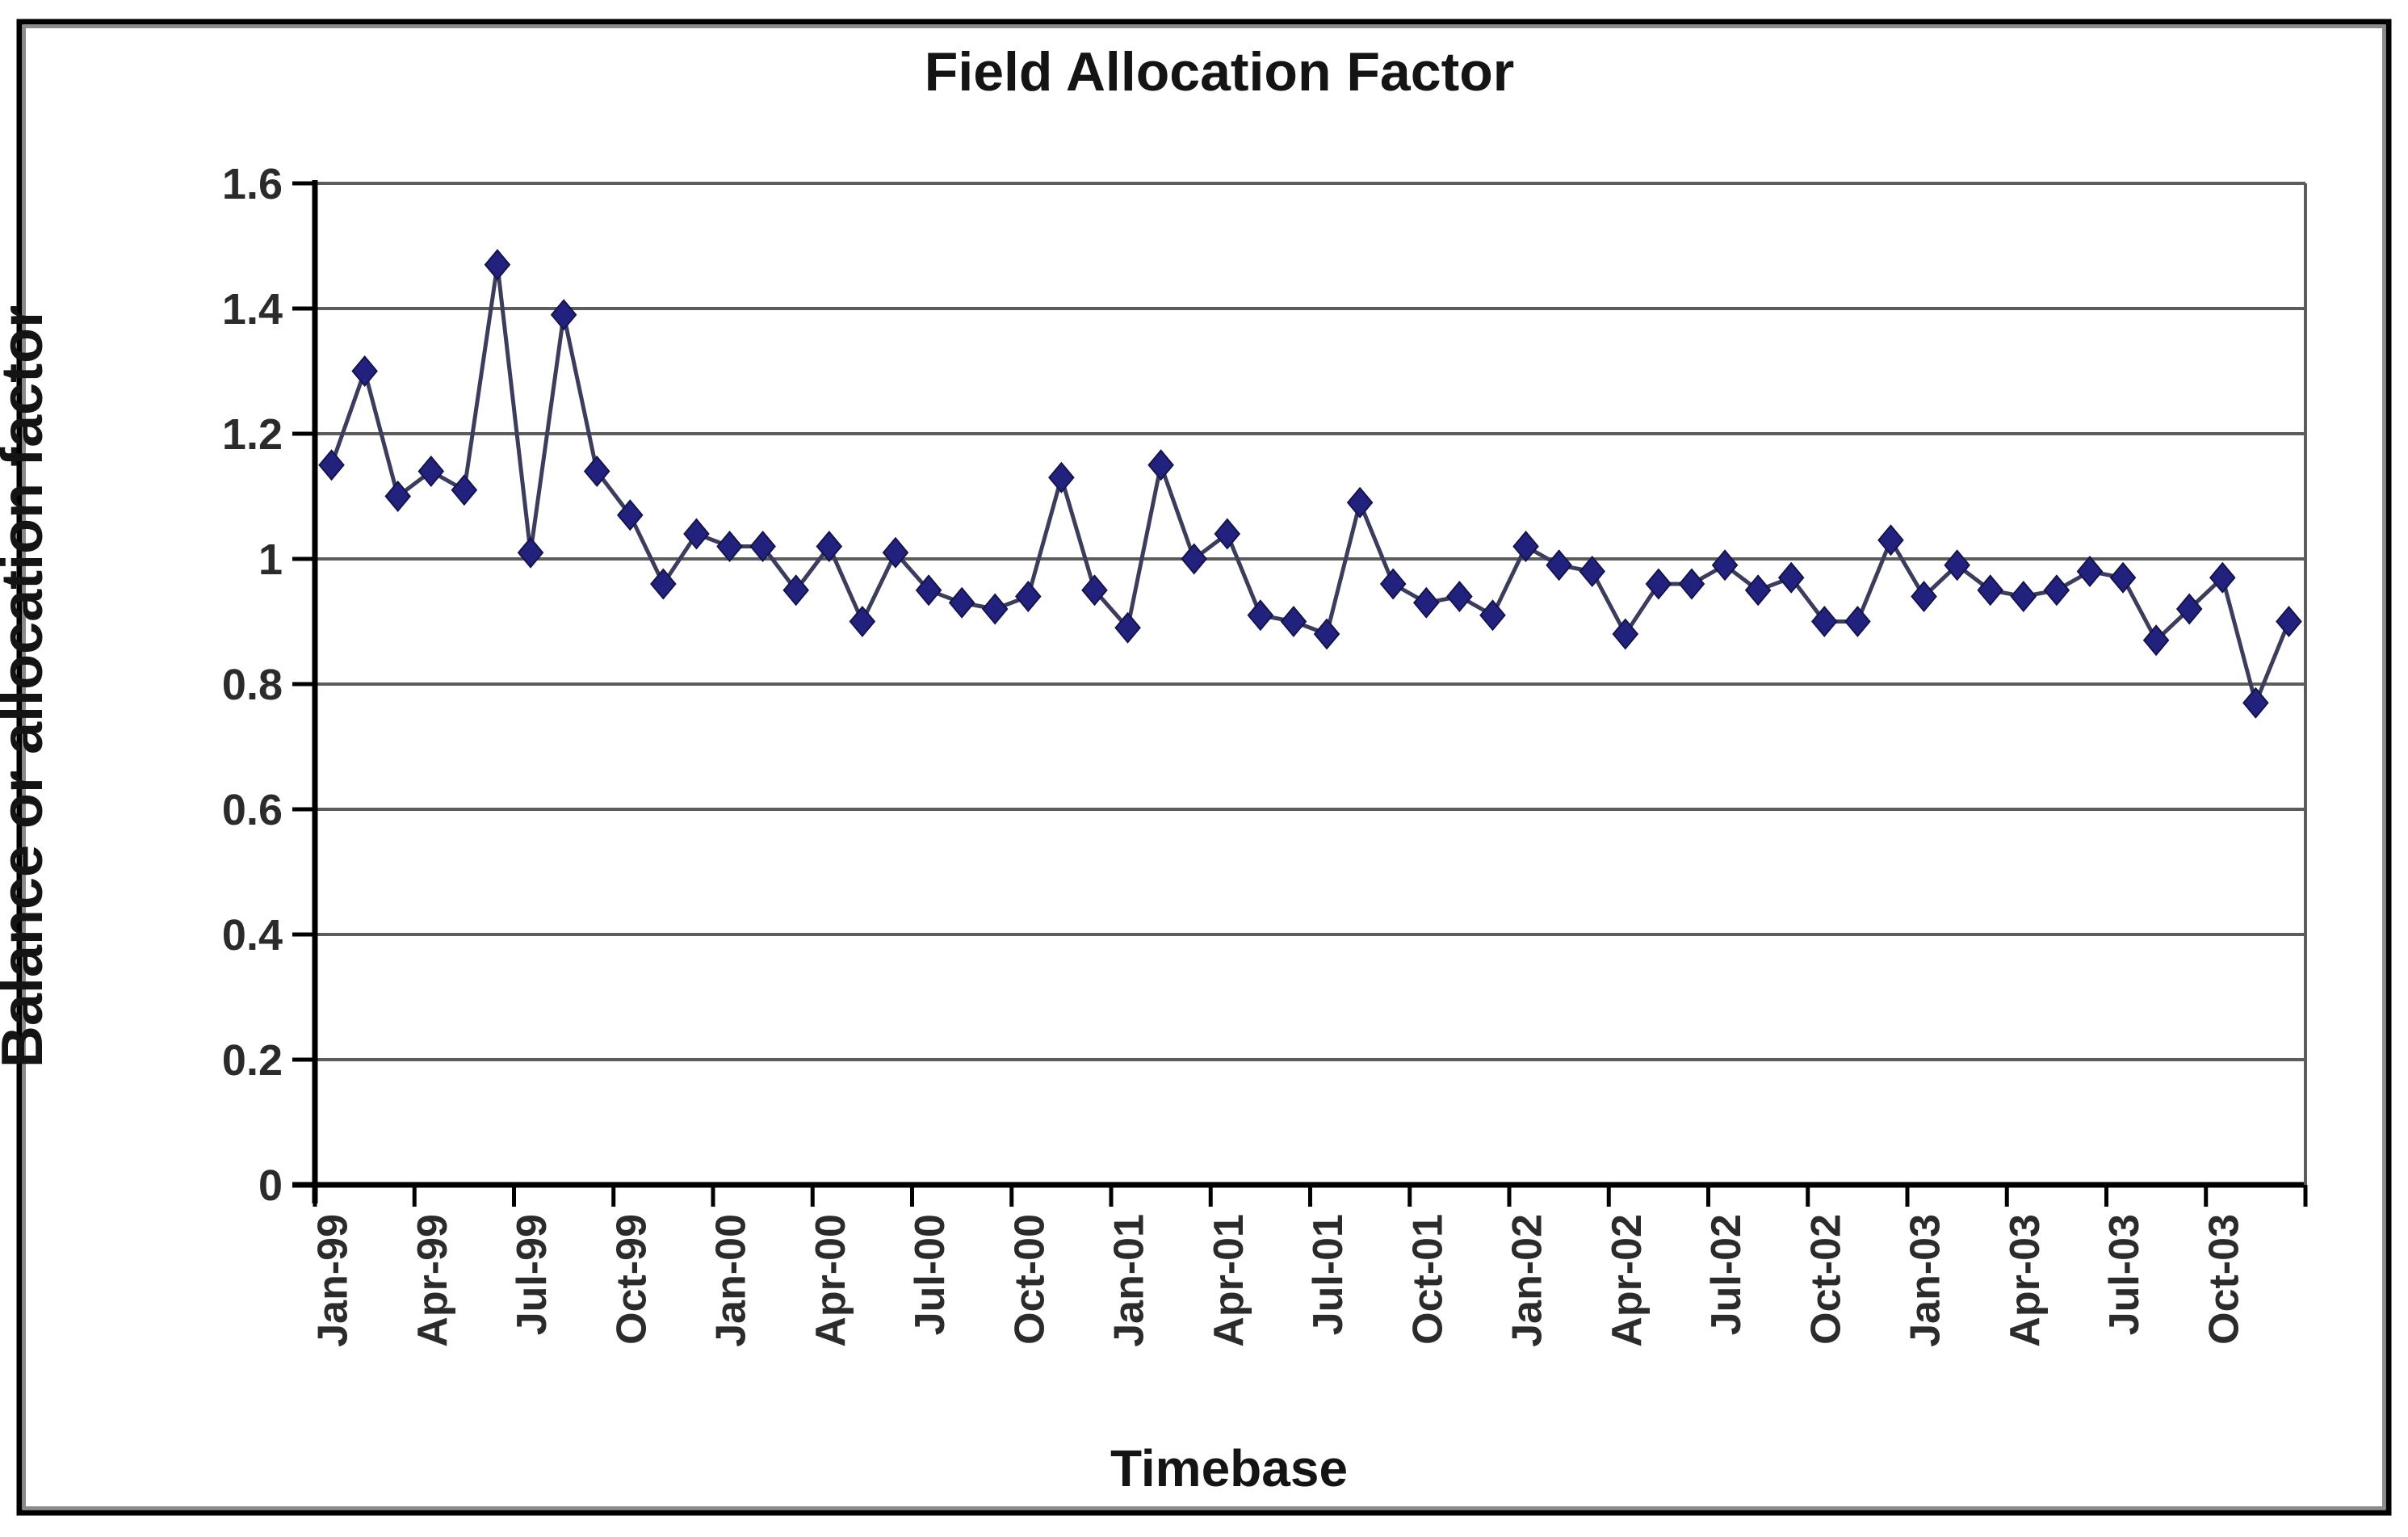 The width and height of the screenshot is (2408, 1537). Describe the element at coordinates (1427, 1279) in the screenshot. I see `x-tick-label-Oct-01: Oct-01` at that location.